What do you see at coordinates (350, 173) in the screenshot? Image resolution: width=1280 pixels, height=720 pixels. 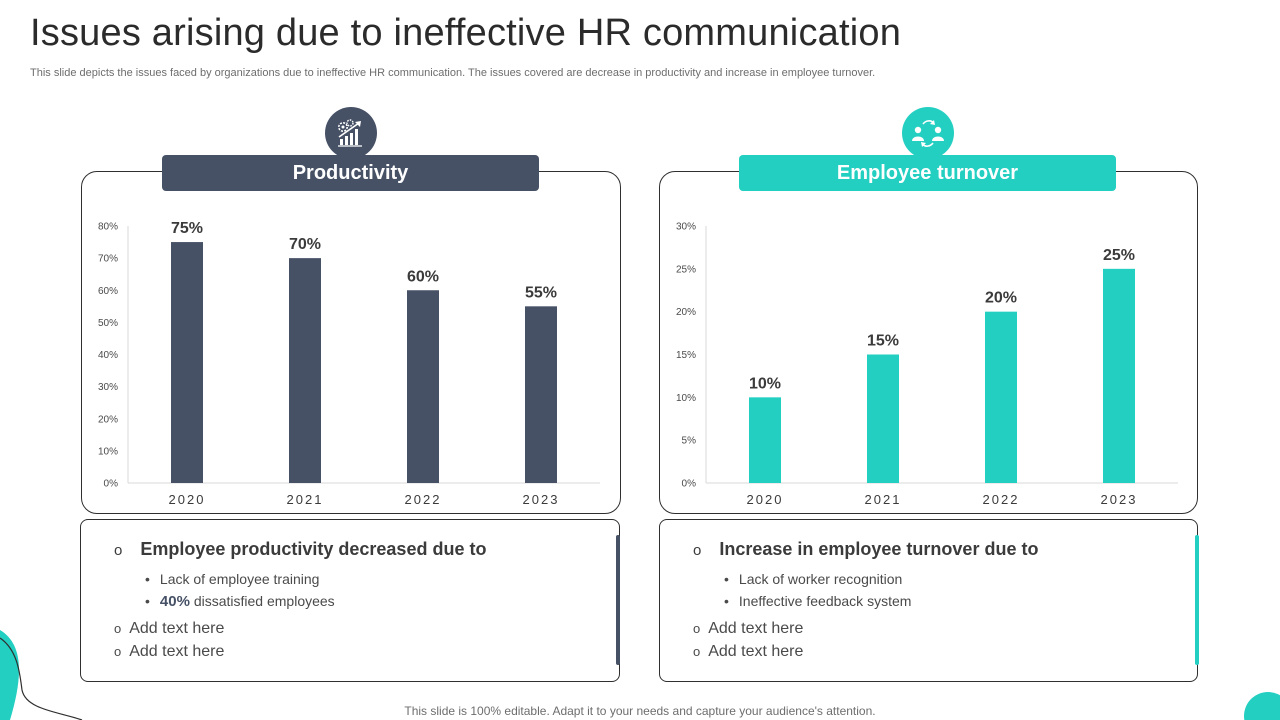 I see `productivity-header: Productivity` at bounding box center [350, 173].